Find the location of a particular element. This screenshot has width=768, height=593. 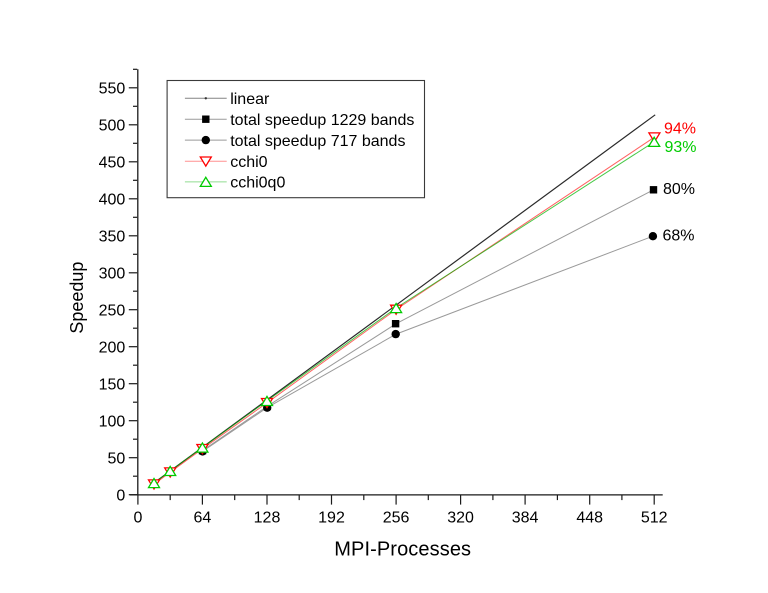

svg-text: 93% is located at coordinates (681, 147).